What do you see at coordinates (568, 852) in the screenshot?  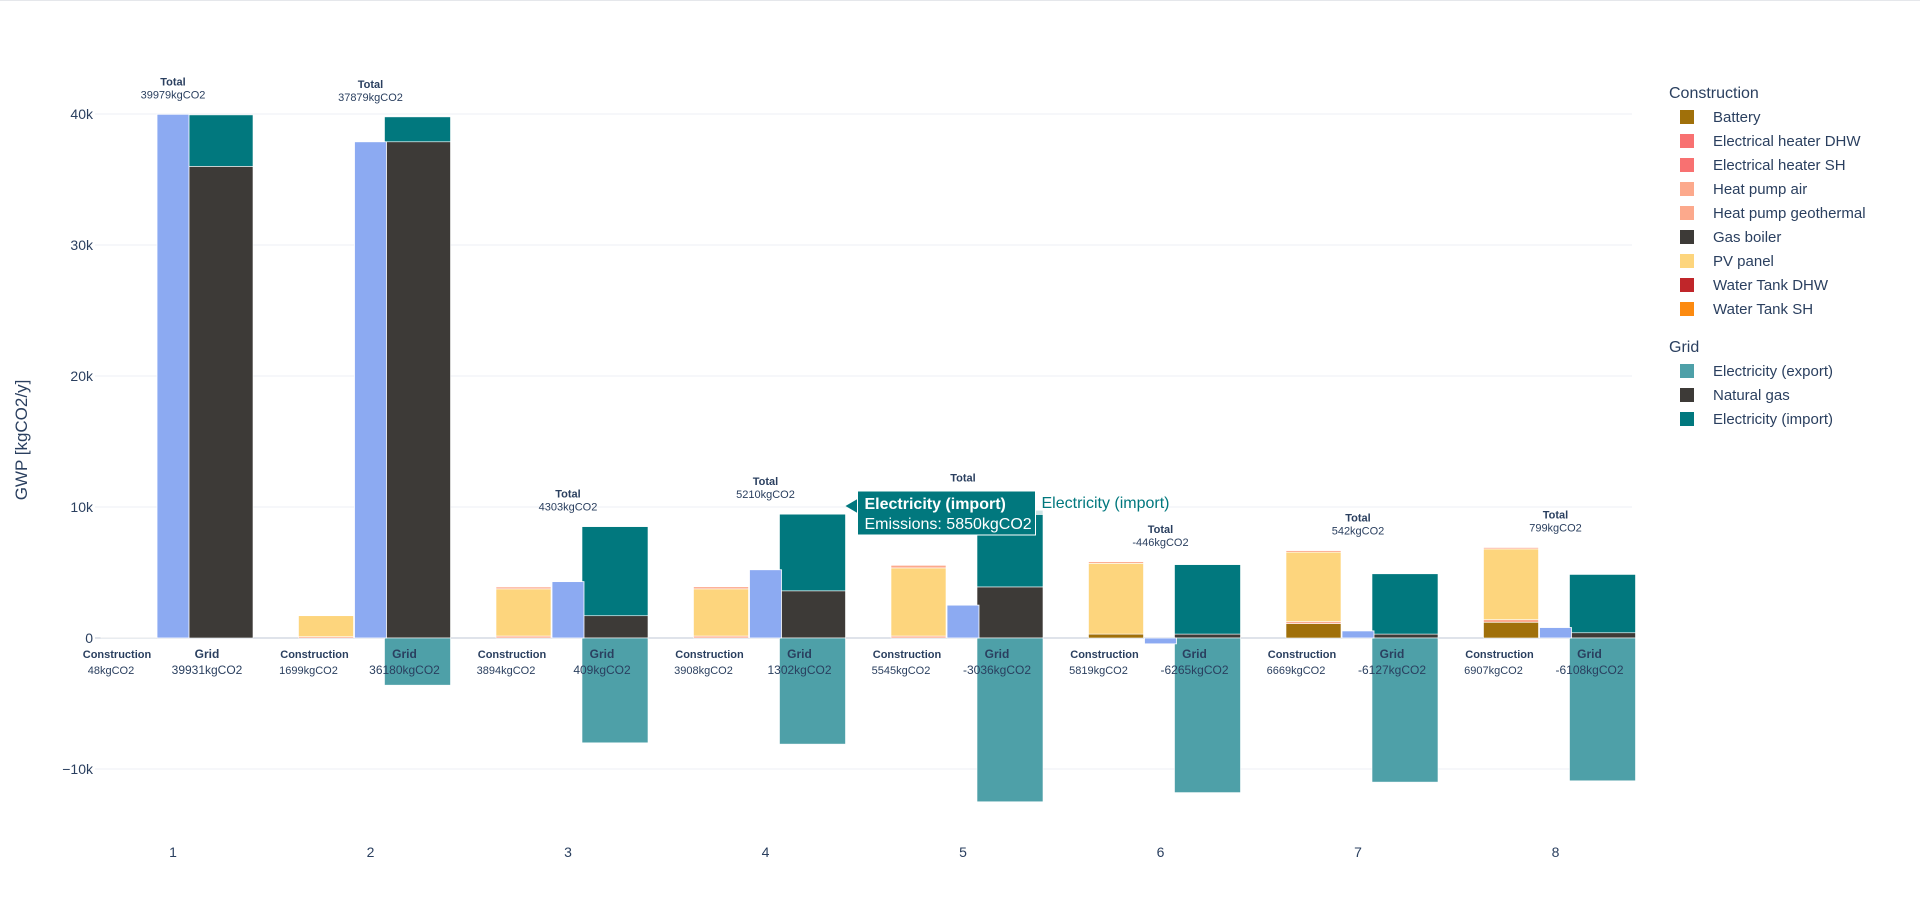 I see `x-tick-label: 3` at bounding box center [568, 852].